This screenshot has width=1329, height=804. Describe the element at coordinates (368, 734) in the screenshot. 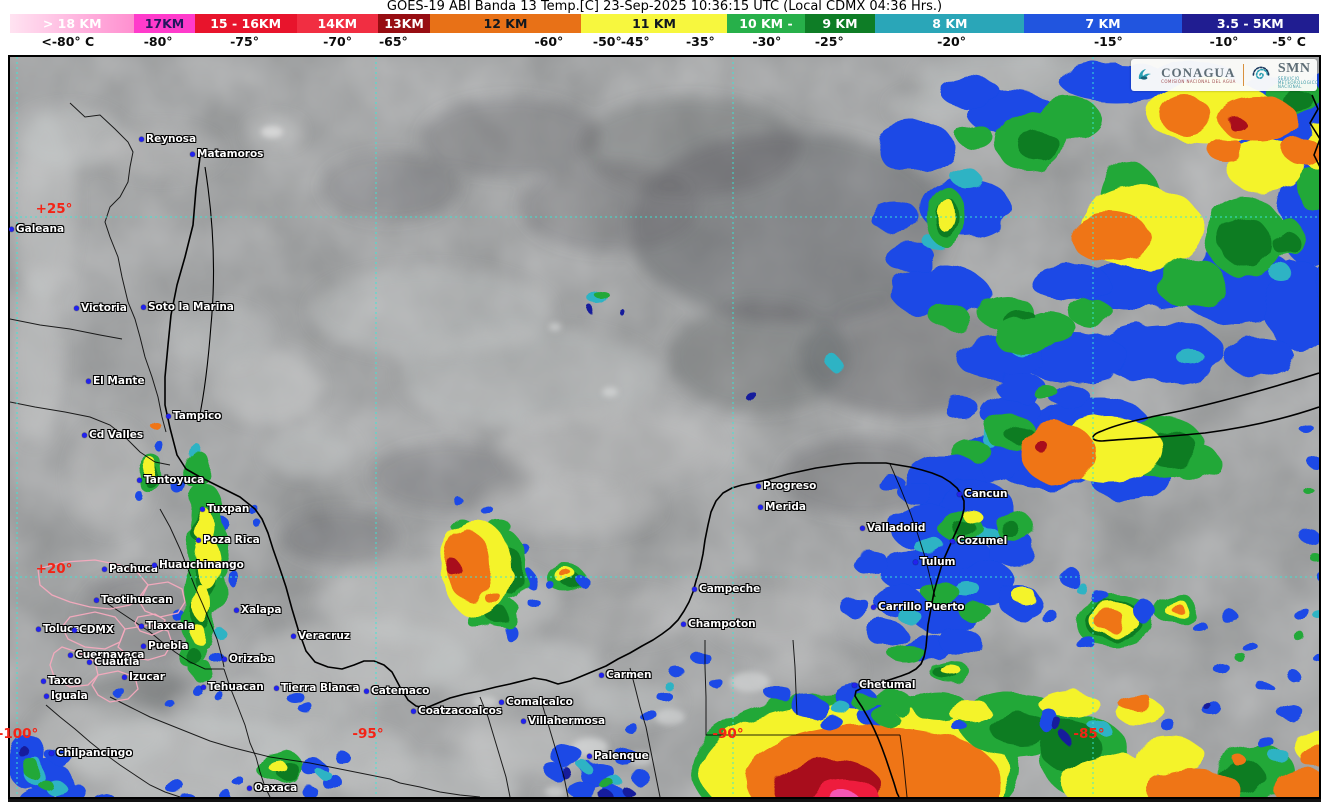

I see `grid-coordinate-label: -95°` at that location.